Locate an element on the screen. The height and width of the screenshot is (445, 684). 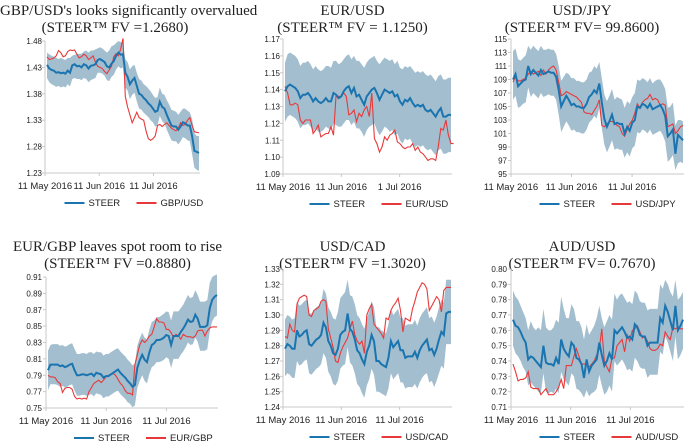
legend-label-spot: GBP/USD is located at coordinates (182, 203).